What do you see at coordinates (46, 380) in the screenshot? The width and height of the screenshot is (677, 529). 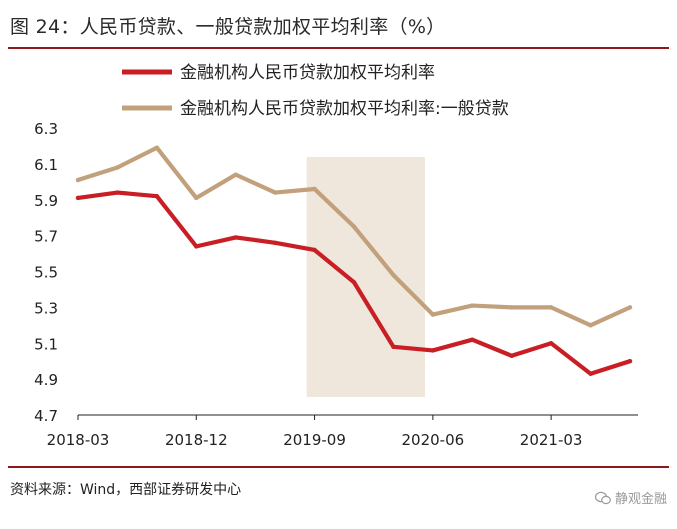 I see `y-tick-label: 4.9` at bounding box center [46, 380].